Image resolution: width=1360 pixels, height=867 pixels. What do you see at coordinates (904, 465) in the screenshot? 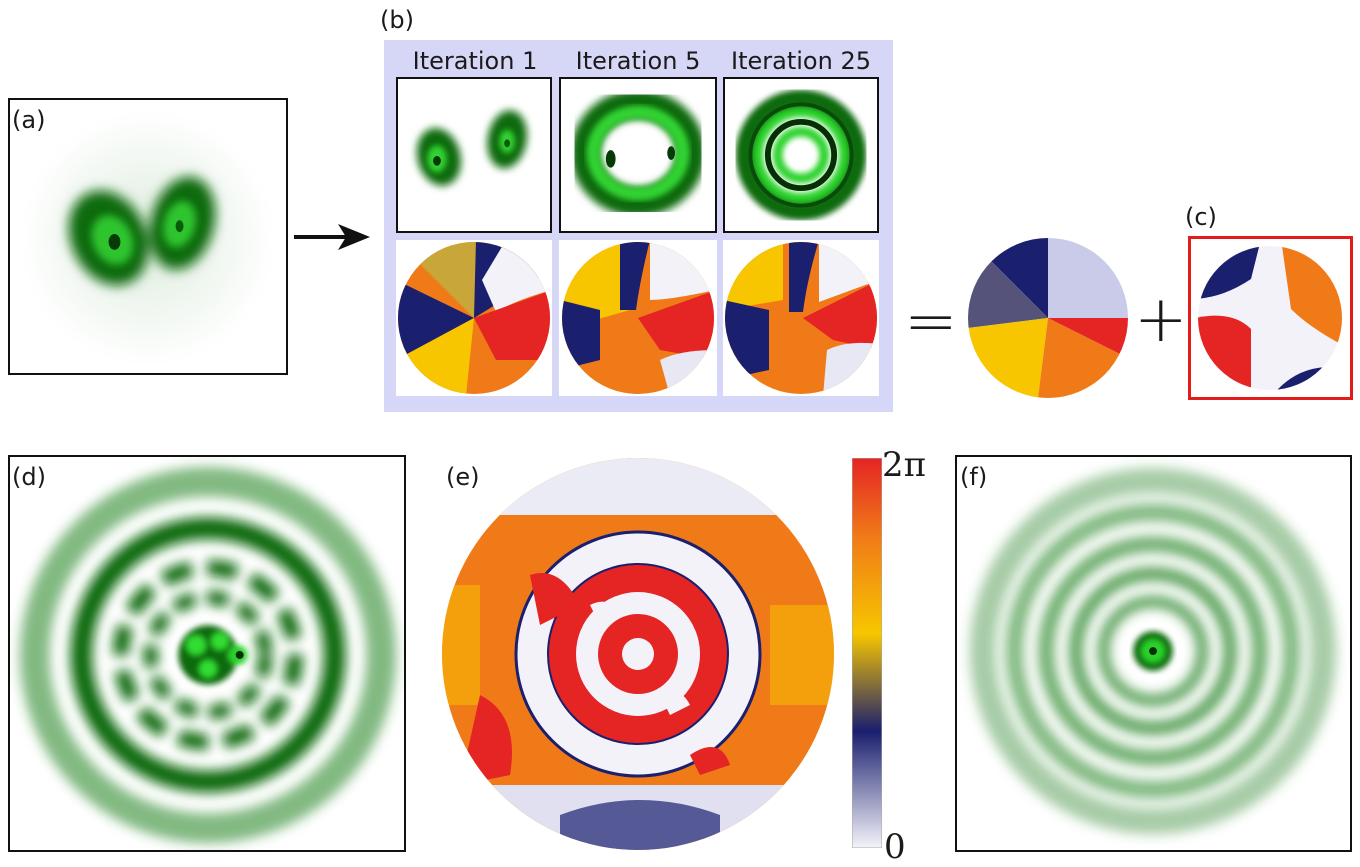
I see `colorbar-max-label: 2π` at bounding box center [904, 465].